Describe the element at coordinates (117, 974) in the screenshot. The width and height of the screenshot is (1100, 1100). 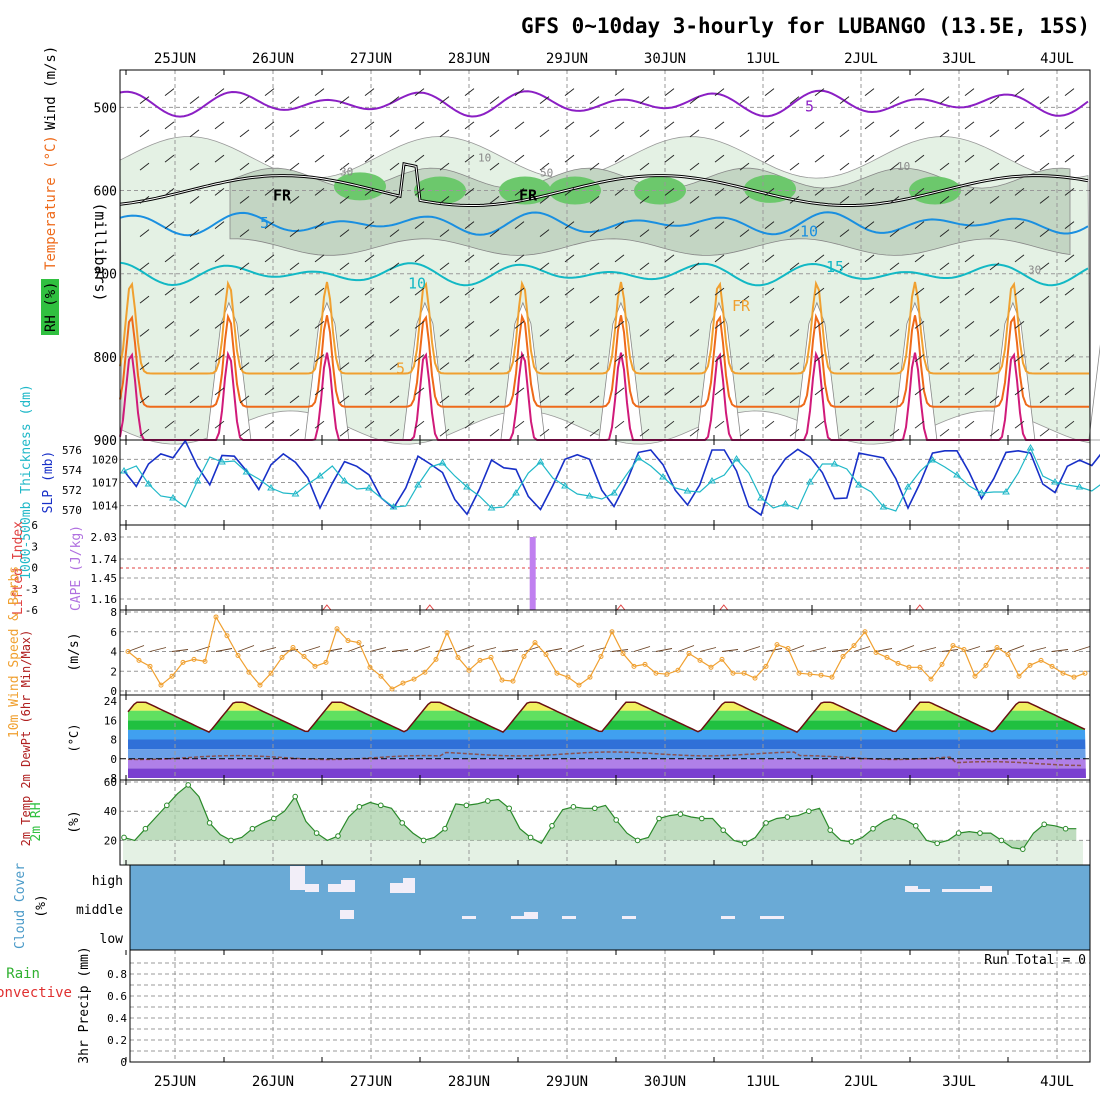
I see `precip-tick: 0.8` at that location.